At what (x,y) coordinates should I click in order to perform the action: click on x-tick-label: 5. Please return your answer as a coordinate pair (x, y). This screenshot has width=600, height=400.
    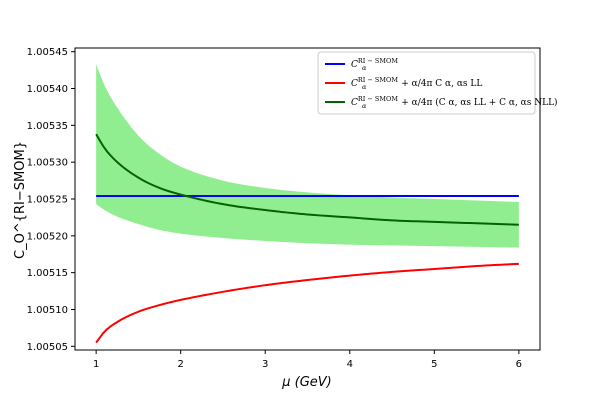
    Looking at the image, I should click on (434, 364).